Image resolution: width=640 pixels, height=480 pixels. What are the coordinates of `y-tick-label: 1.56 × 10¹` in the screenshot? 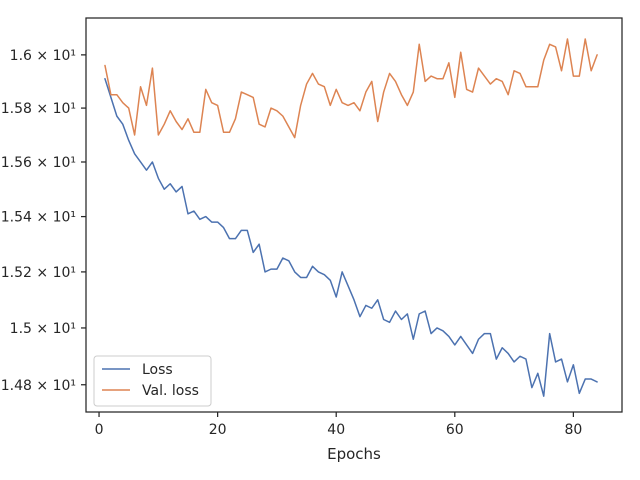 It's located at (38, 163).